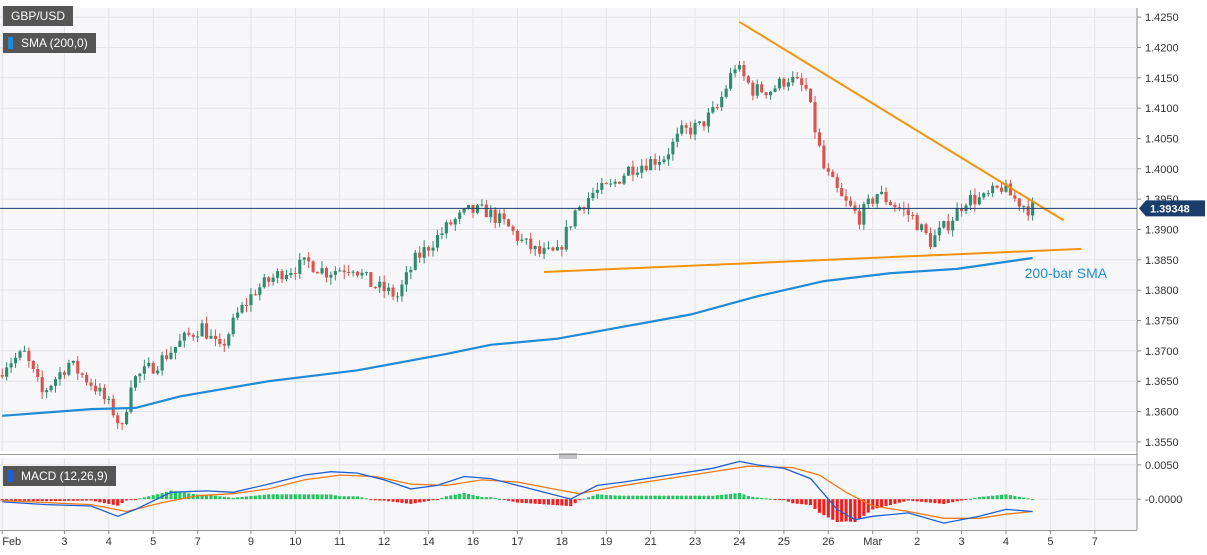 The width and height of the screenshot is (1207, 555). What do you see at coordinates (1162, 413) in the screenshot?
I see `price-tick-label: 1.3600` at bounding box center [1162, 413].